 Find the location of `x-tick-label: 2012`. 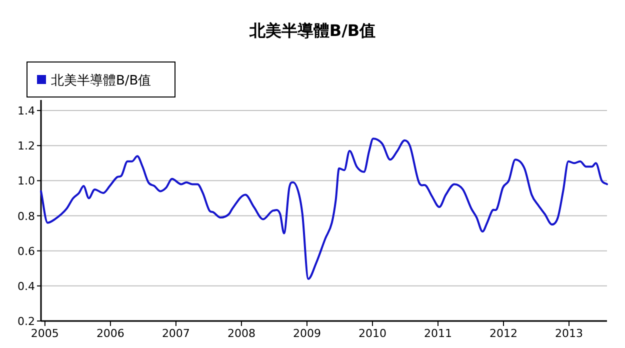

x-tick-label: 2012 is located at coordinates (503, 333).